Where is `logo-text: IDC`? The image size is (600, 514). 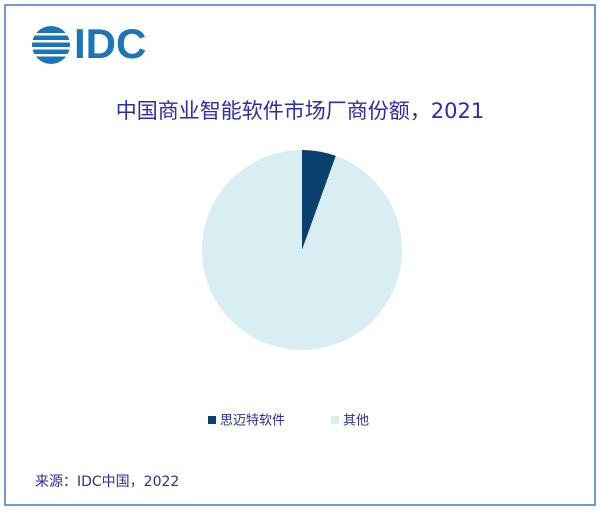
logo-text: IDC is located at coordinates (110, 43).